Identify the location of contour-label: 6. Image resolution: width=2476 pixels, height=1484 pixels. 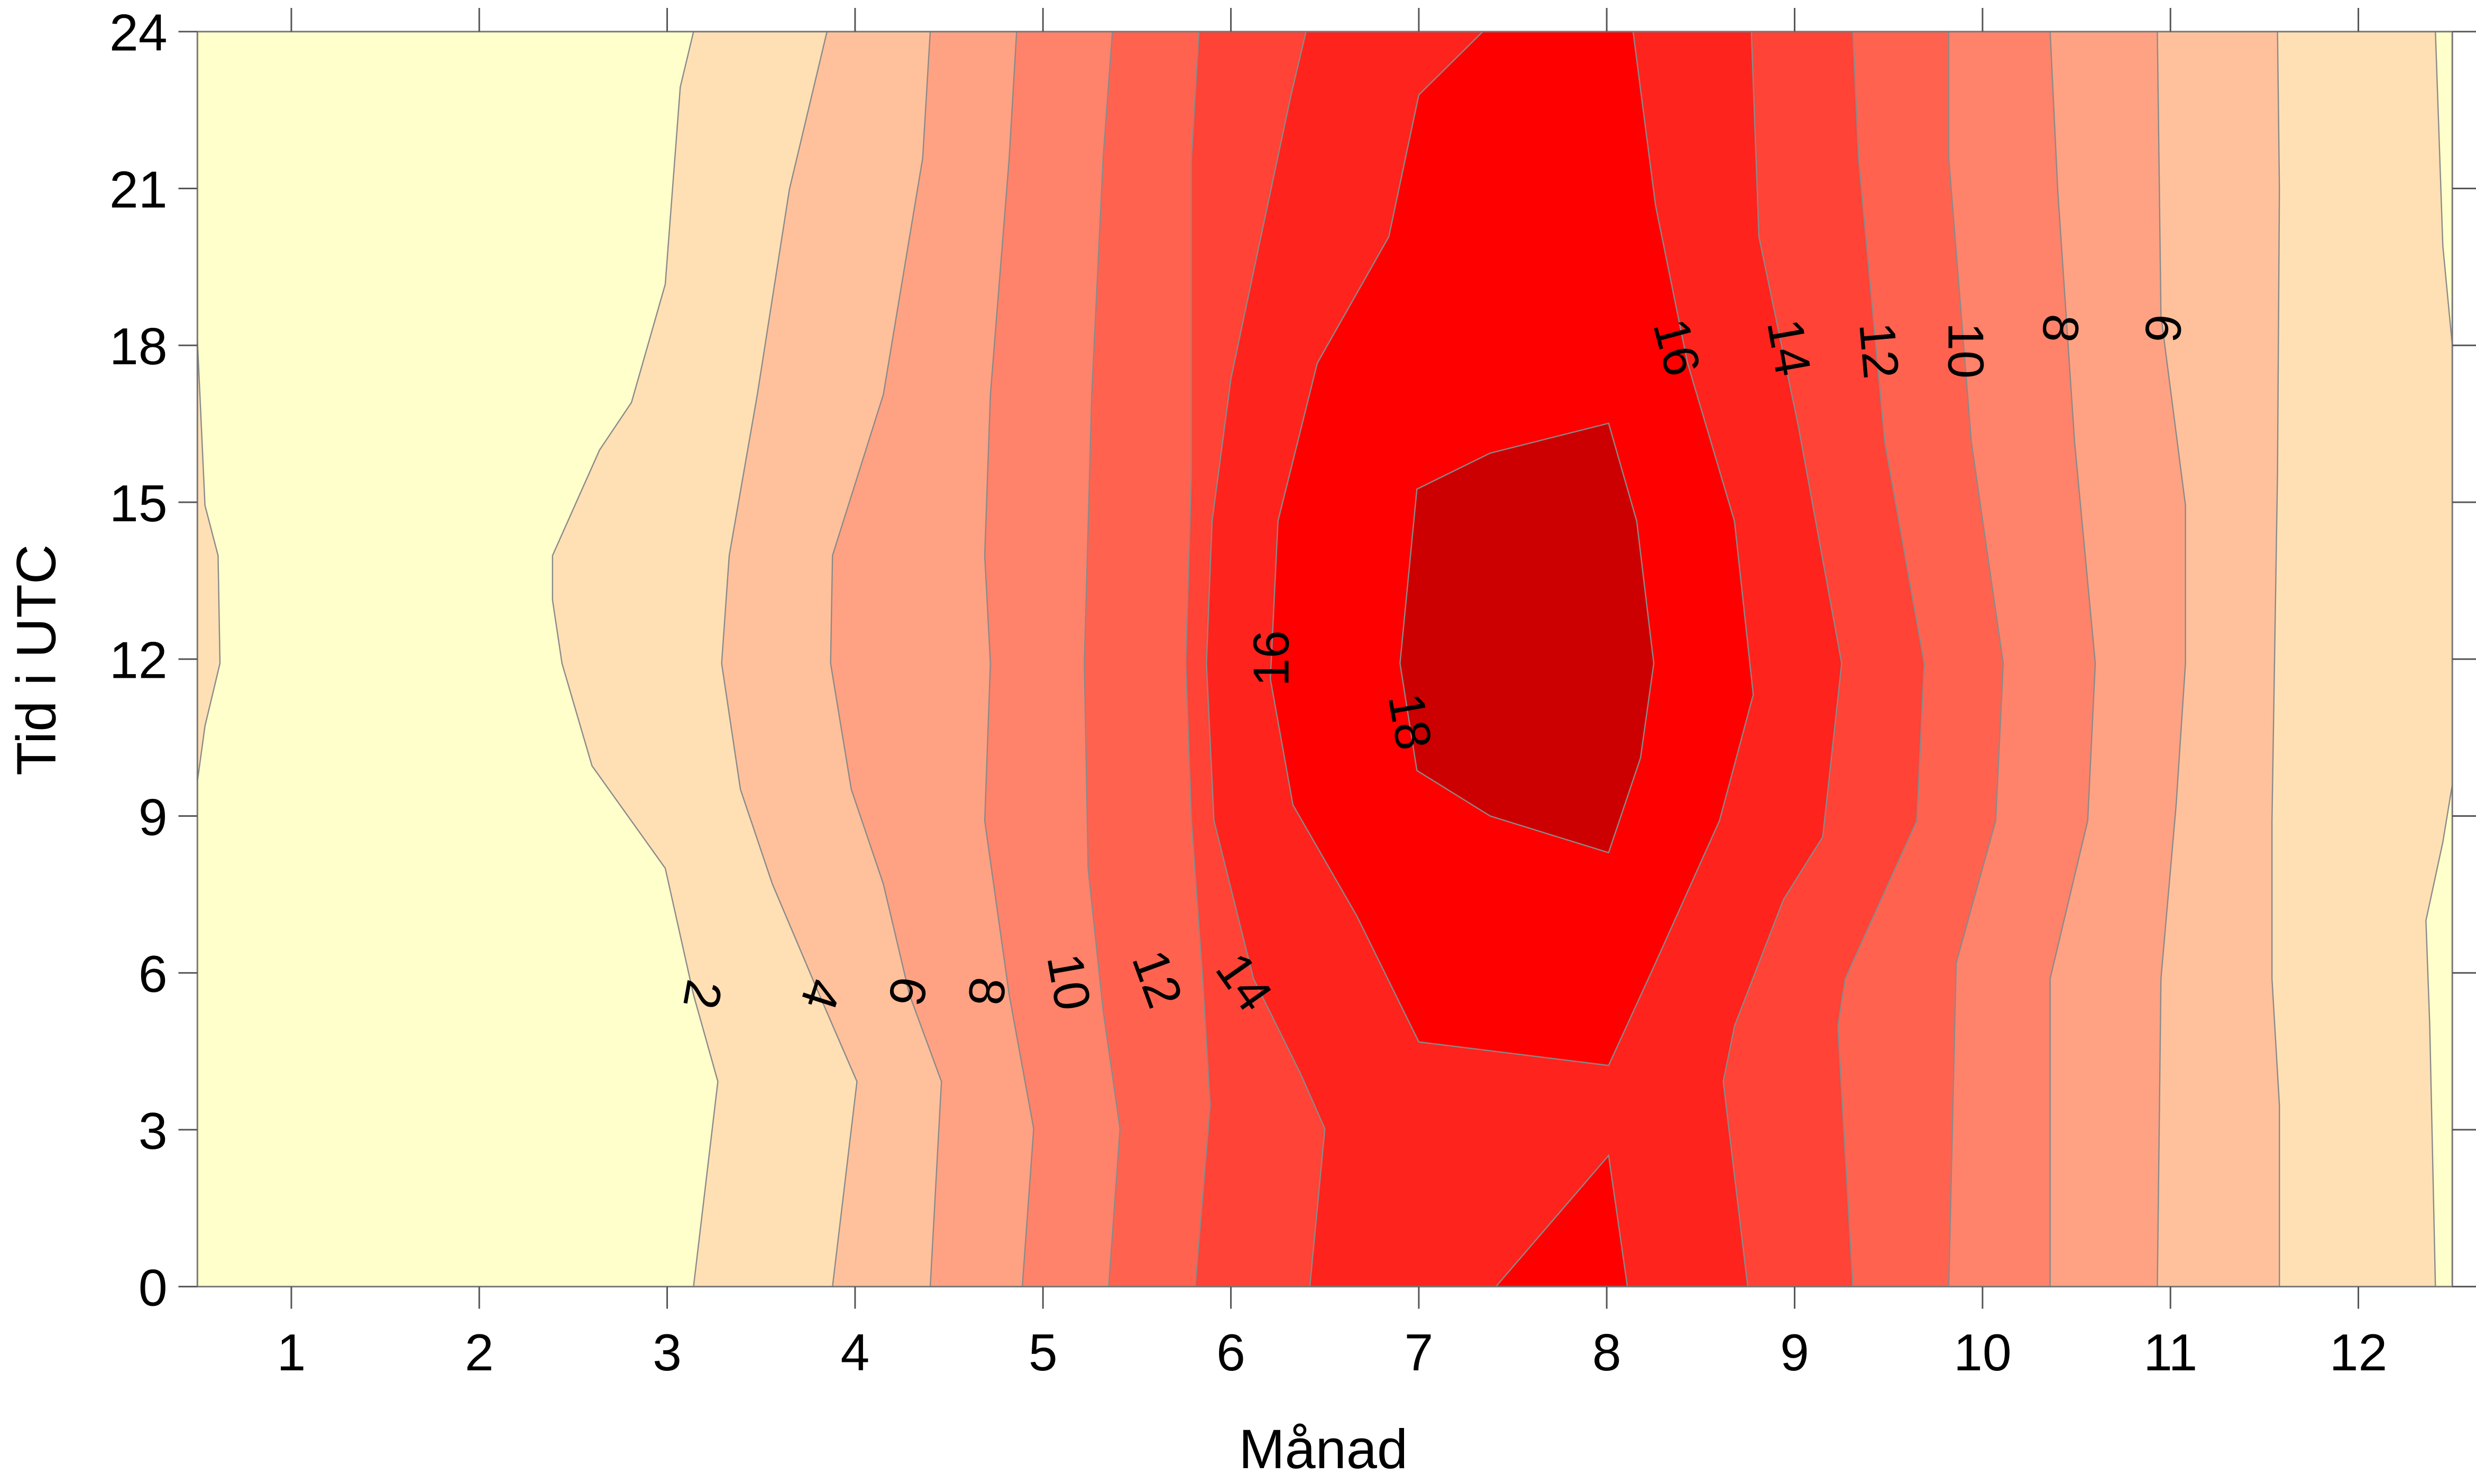
(2163, 329).